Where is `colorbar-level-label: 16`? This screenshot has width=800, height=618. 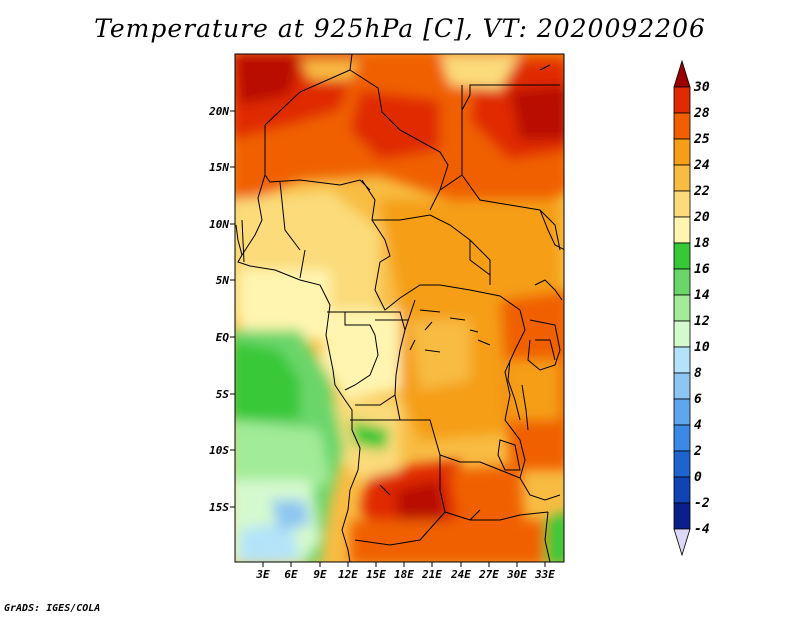
colorbar-level-label: 16 is located at coordinates (702, 269).